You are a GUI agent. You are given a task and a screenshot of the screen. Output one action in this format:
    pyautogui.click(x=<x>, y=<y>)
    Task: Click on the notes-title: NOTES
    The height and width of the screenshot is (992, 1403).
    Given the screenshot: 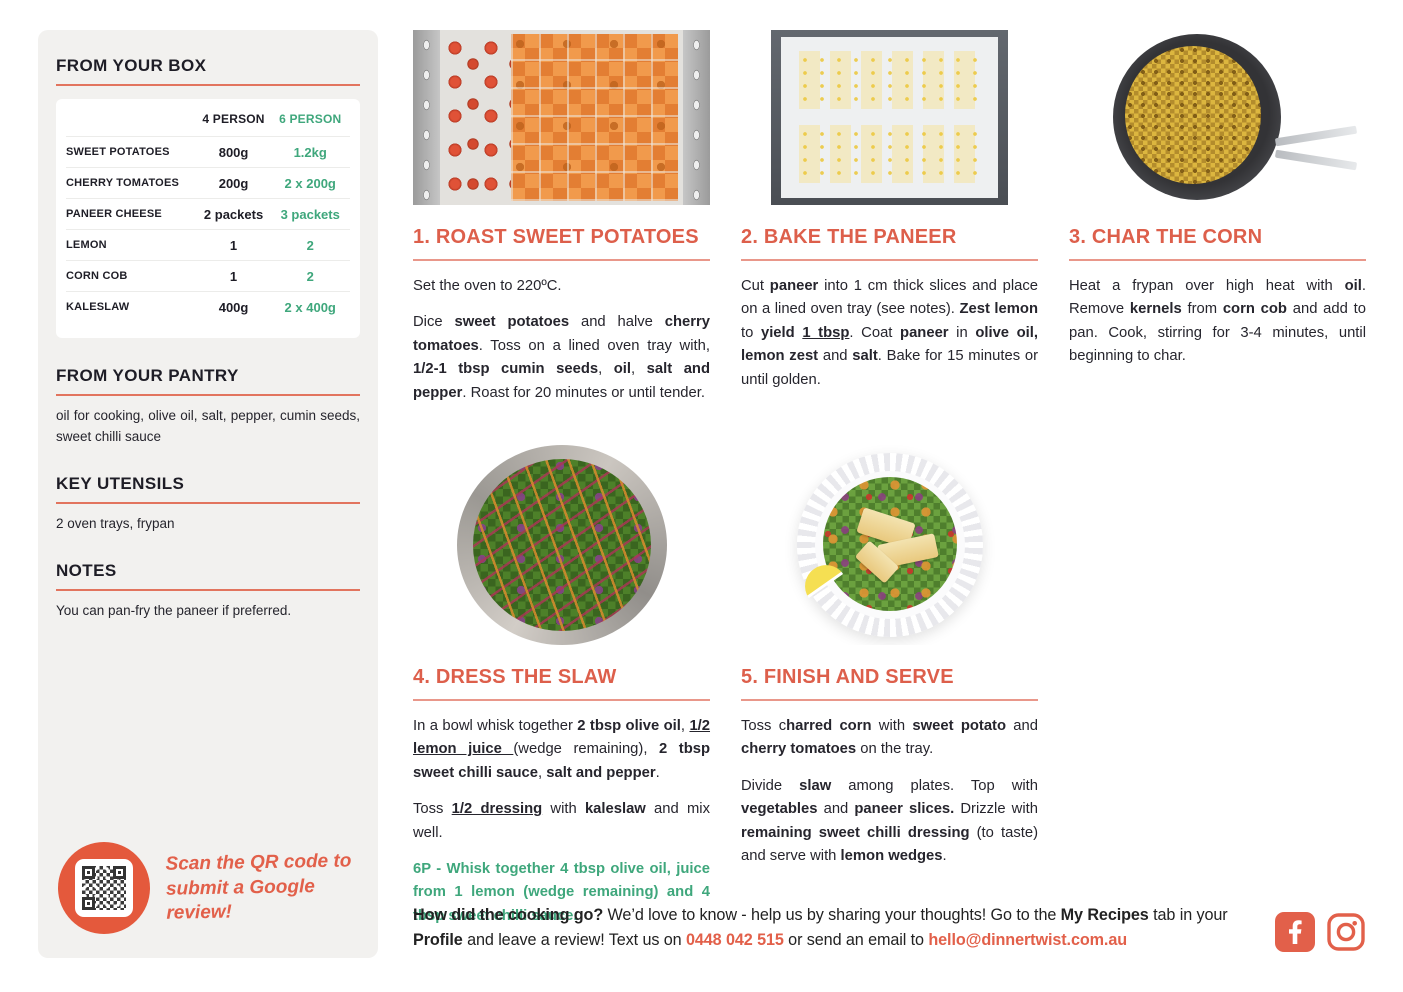 What is the action you would take?
    pyautogui.click(x=86, y=570)
    